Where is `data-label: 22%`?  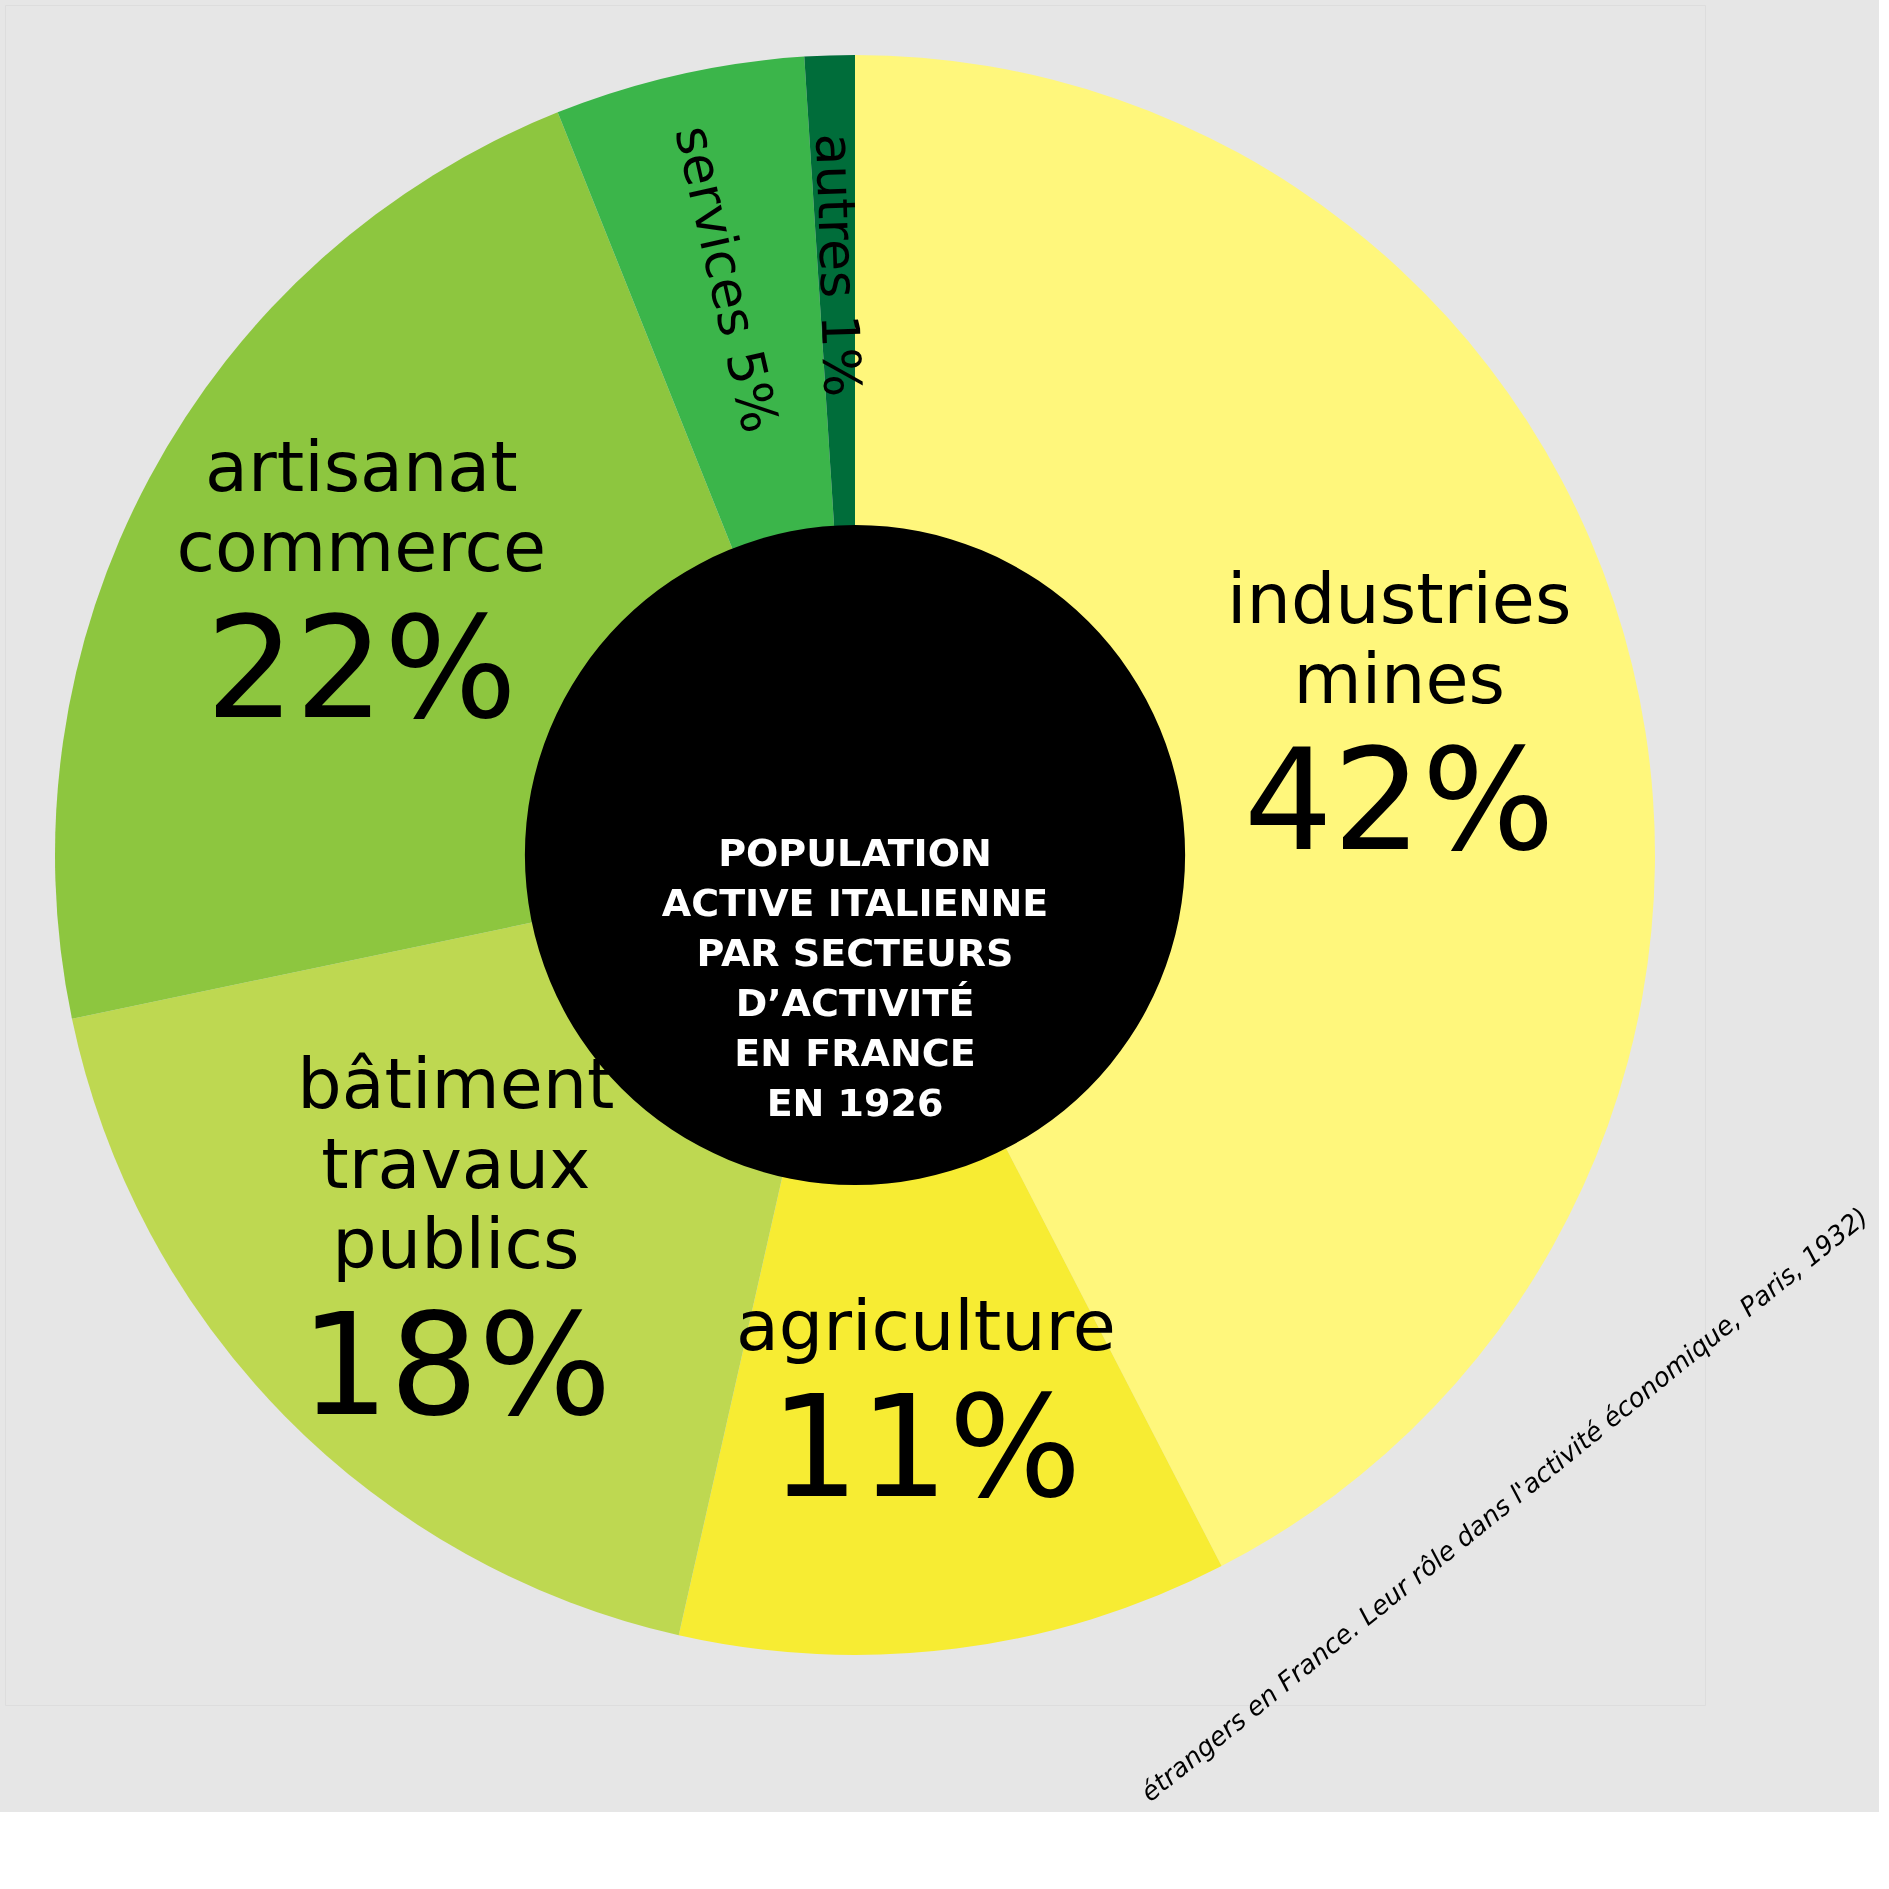
data-label: 22% is located at coordinates (361, 668).